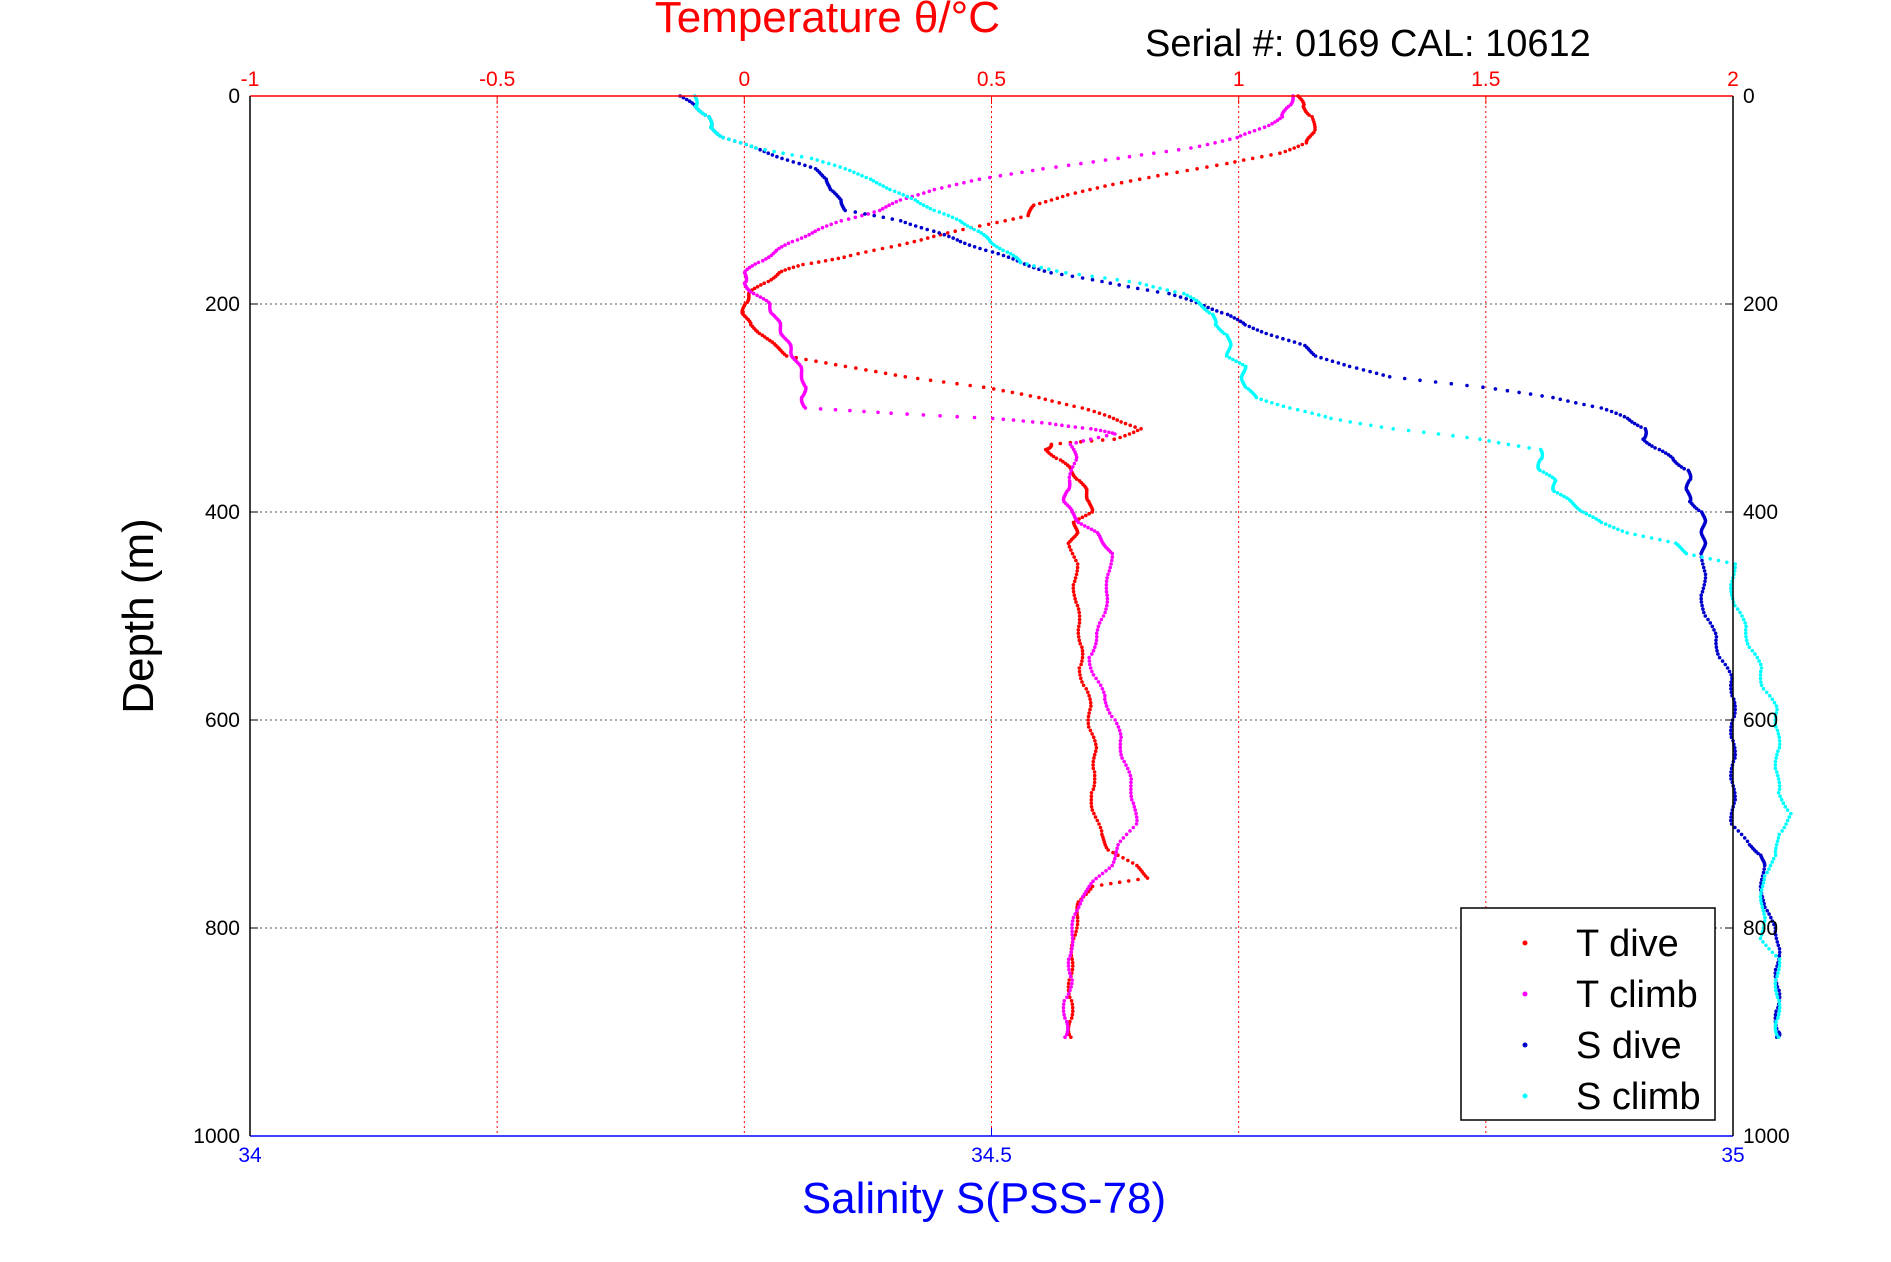 The height and width of the screenshot is (1262, 1891). What do you see at coordinates (1637, 995) in the screenshot?
I see `legend-label: T climb` at bounding box center [1637, 995].